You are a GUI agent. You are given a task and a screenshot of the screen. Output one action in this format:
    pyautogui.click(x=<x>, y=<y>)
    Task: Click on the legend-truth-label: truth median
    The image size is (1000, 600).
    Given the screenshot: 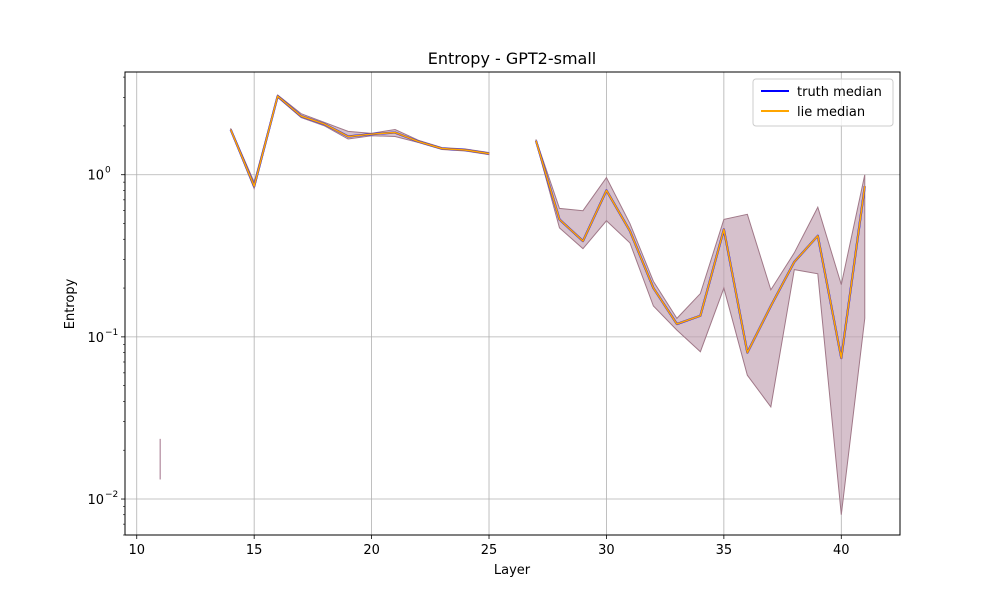 What is the action you would take?
    pyautogui.click(x=839, y=92)
    